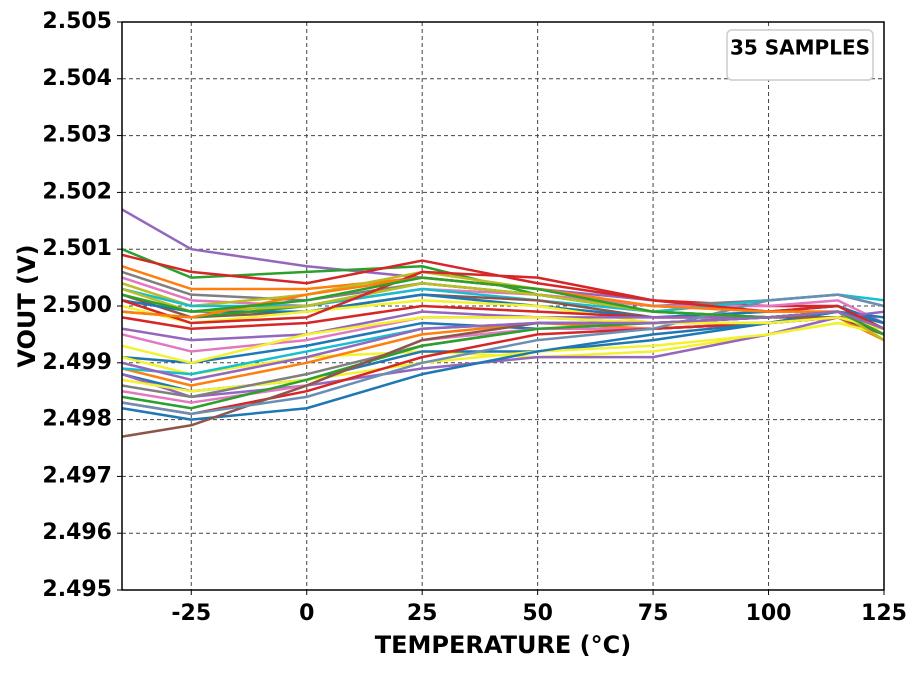 This screenshot has height=674, width=920. What do you see at coordinates (653, 613) in the screenshot?
I see `x-tick-label: 75` at bounding box center [653, 613].